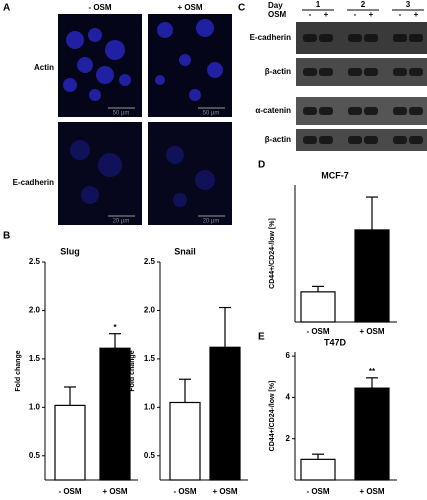 The image size is (427, 500). I want to click on panel-label: C, so click(241, 8).